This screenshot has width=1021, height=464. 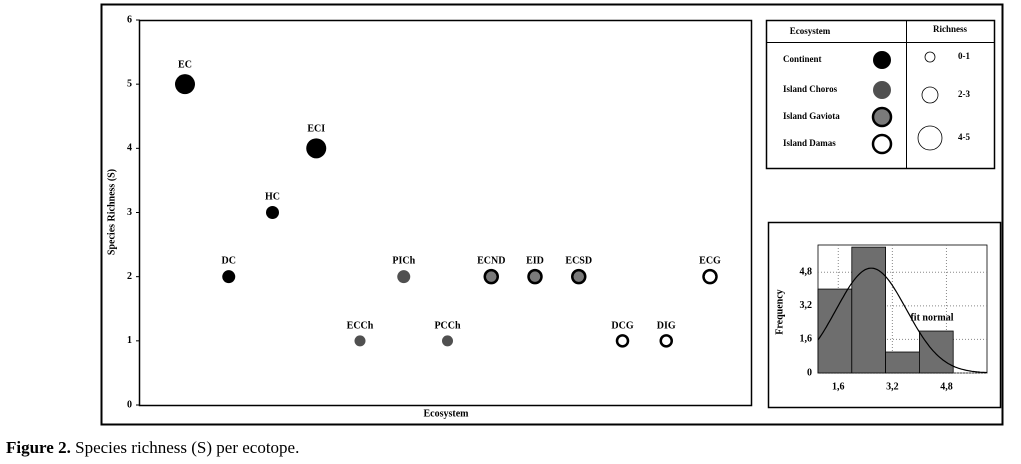 What do you see at coordinates (838, 386) in the screenshot?
I see `inset-x-tick-label: 1,6` at bounding box center [838, 386].